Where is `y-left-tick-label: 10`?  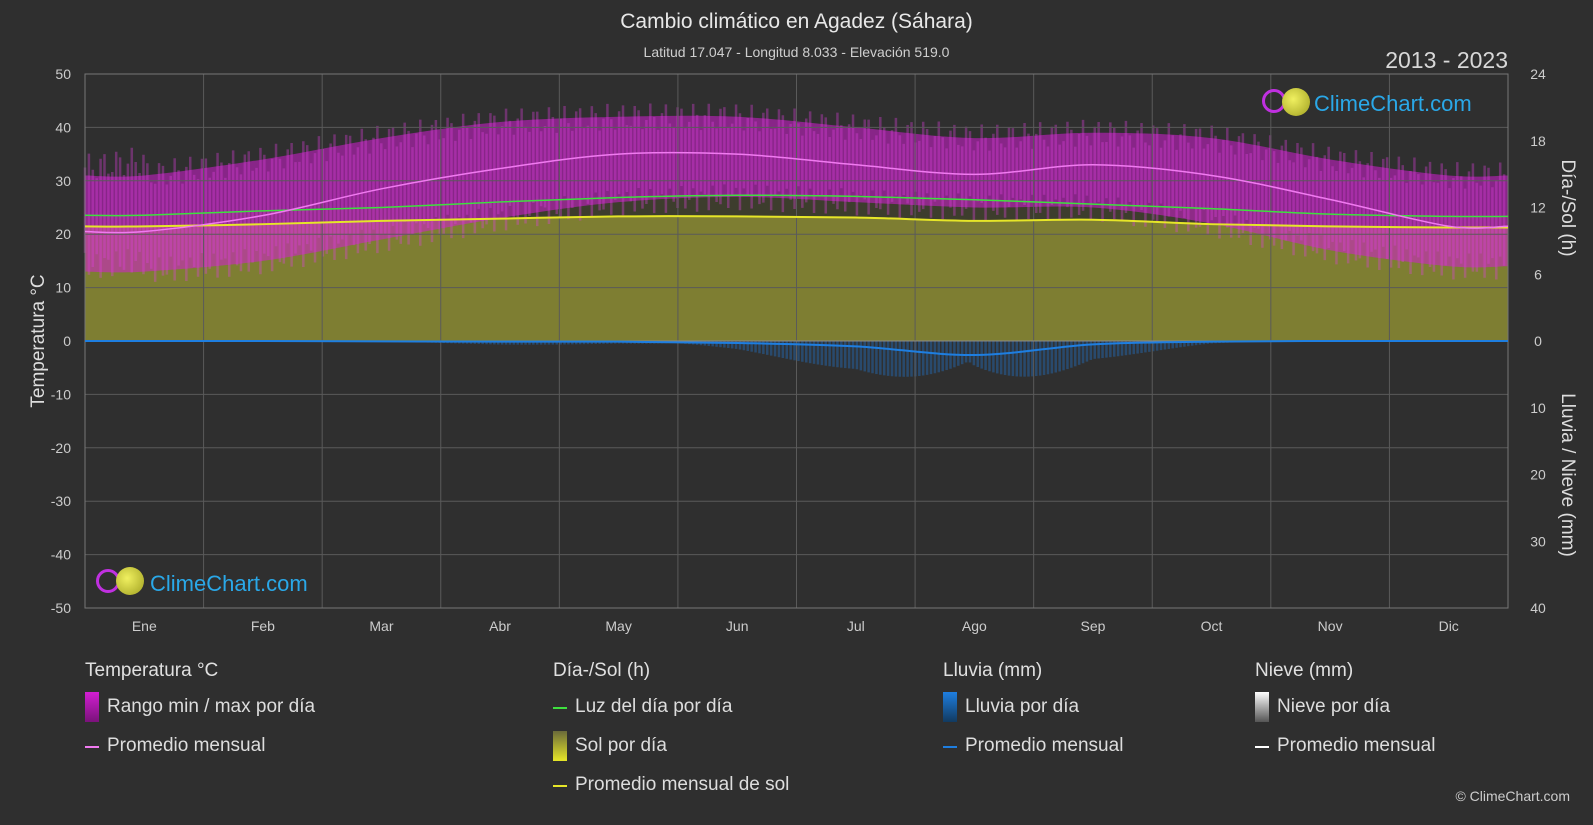 y-left-tick-label: 10 is located at coordinates (63, 288).